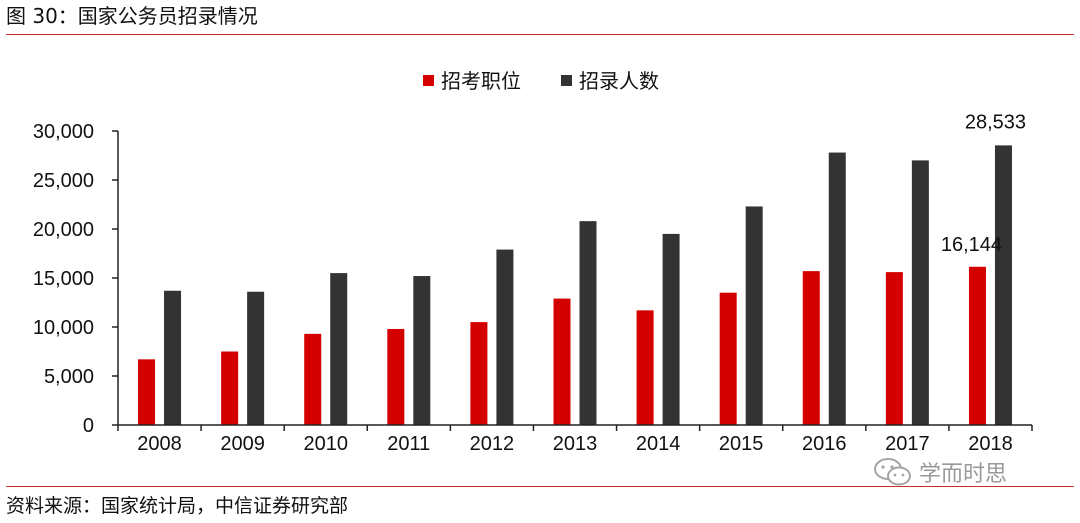 This screenshot has width=1080, height=523. Describe the element at coordinates (396, 376) in the screenshot. I see `bar-positions-2011` at that location.